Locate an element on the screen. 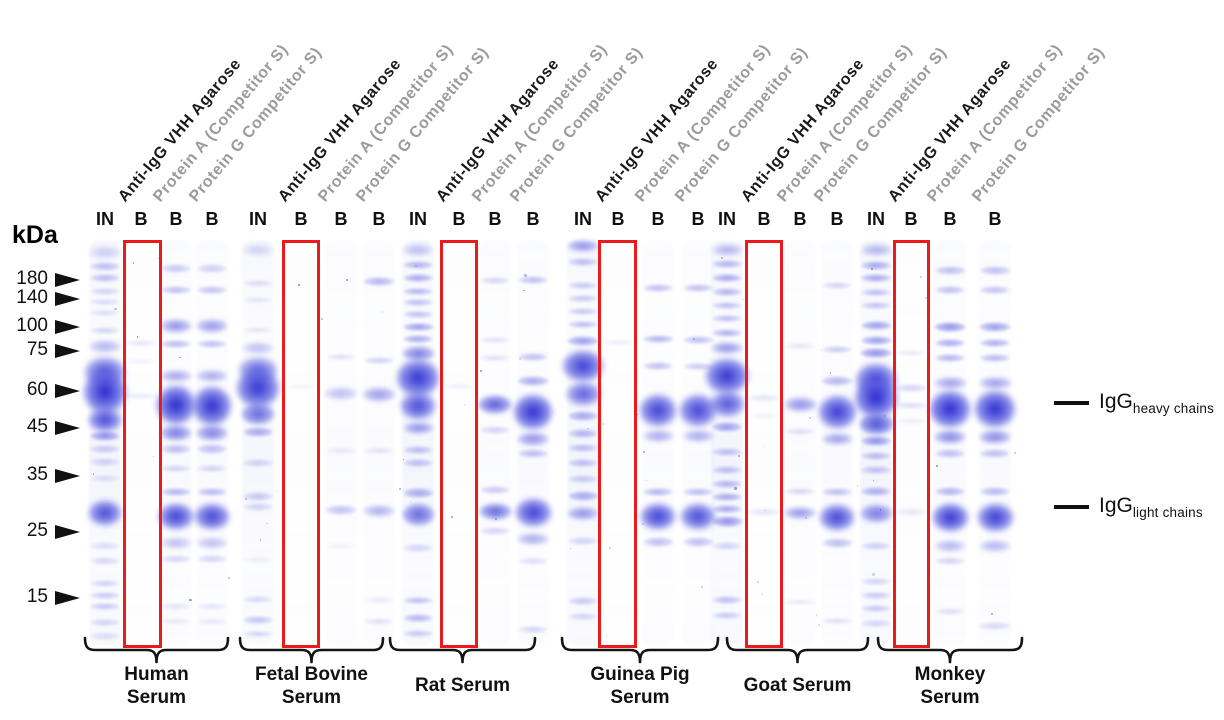  kda-marker-label: 180 is located at coordinates (32, 278).